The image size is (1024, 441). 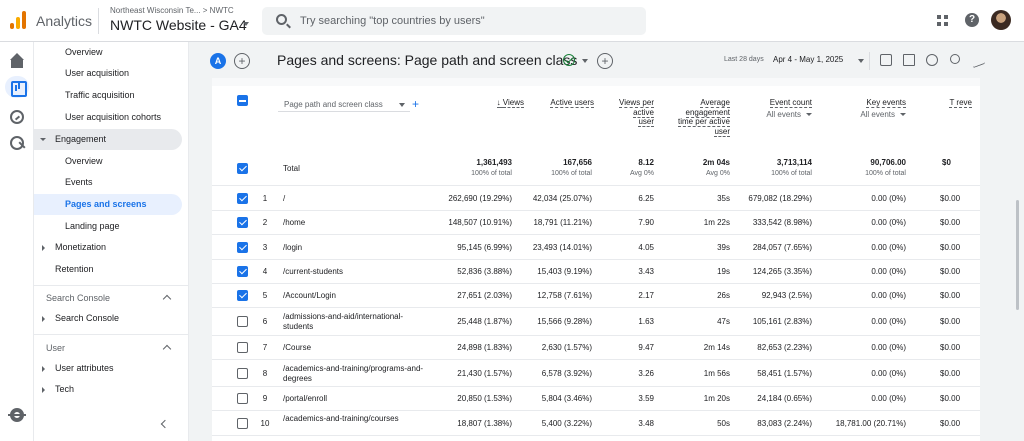 I want to click on col-header-active-users: Active users, so click(x=572, y=103).